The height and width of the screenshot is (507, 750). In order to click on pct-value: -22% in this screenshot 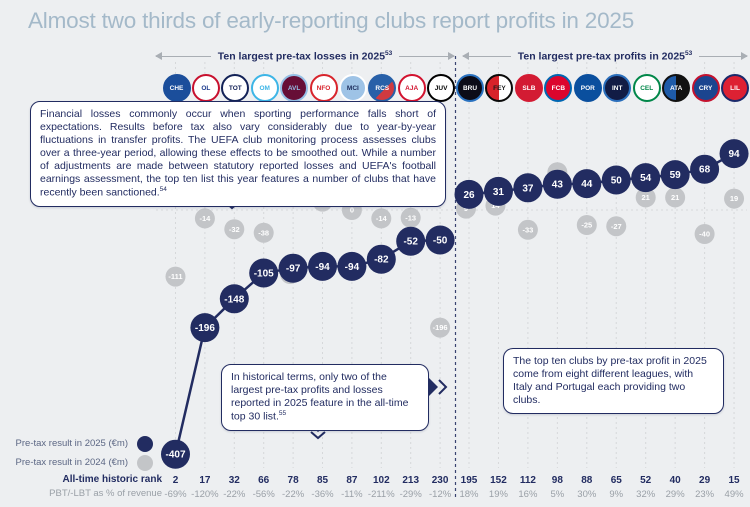, I will do `click(234, 494)`.